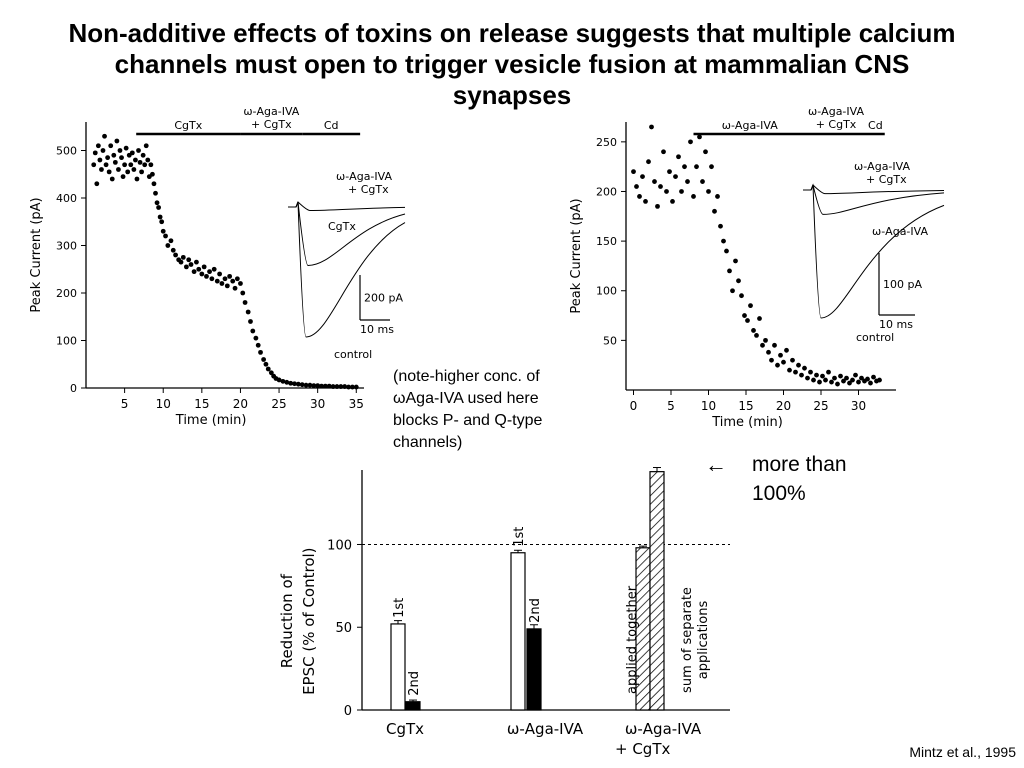  Describe the element at coordinates (606, 142) in the screenshot. I see `y-tick-label: 250` at that location.